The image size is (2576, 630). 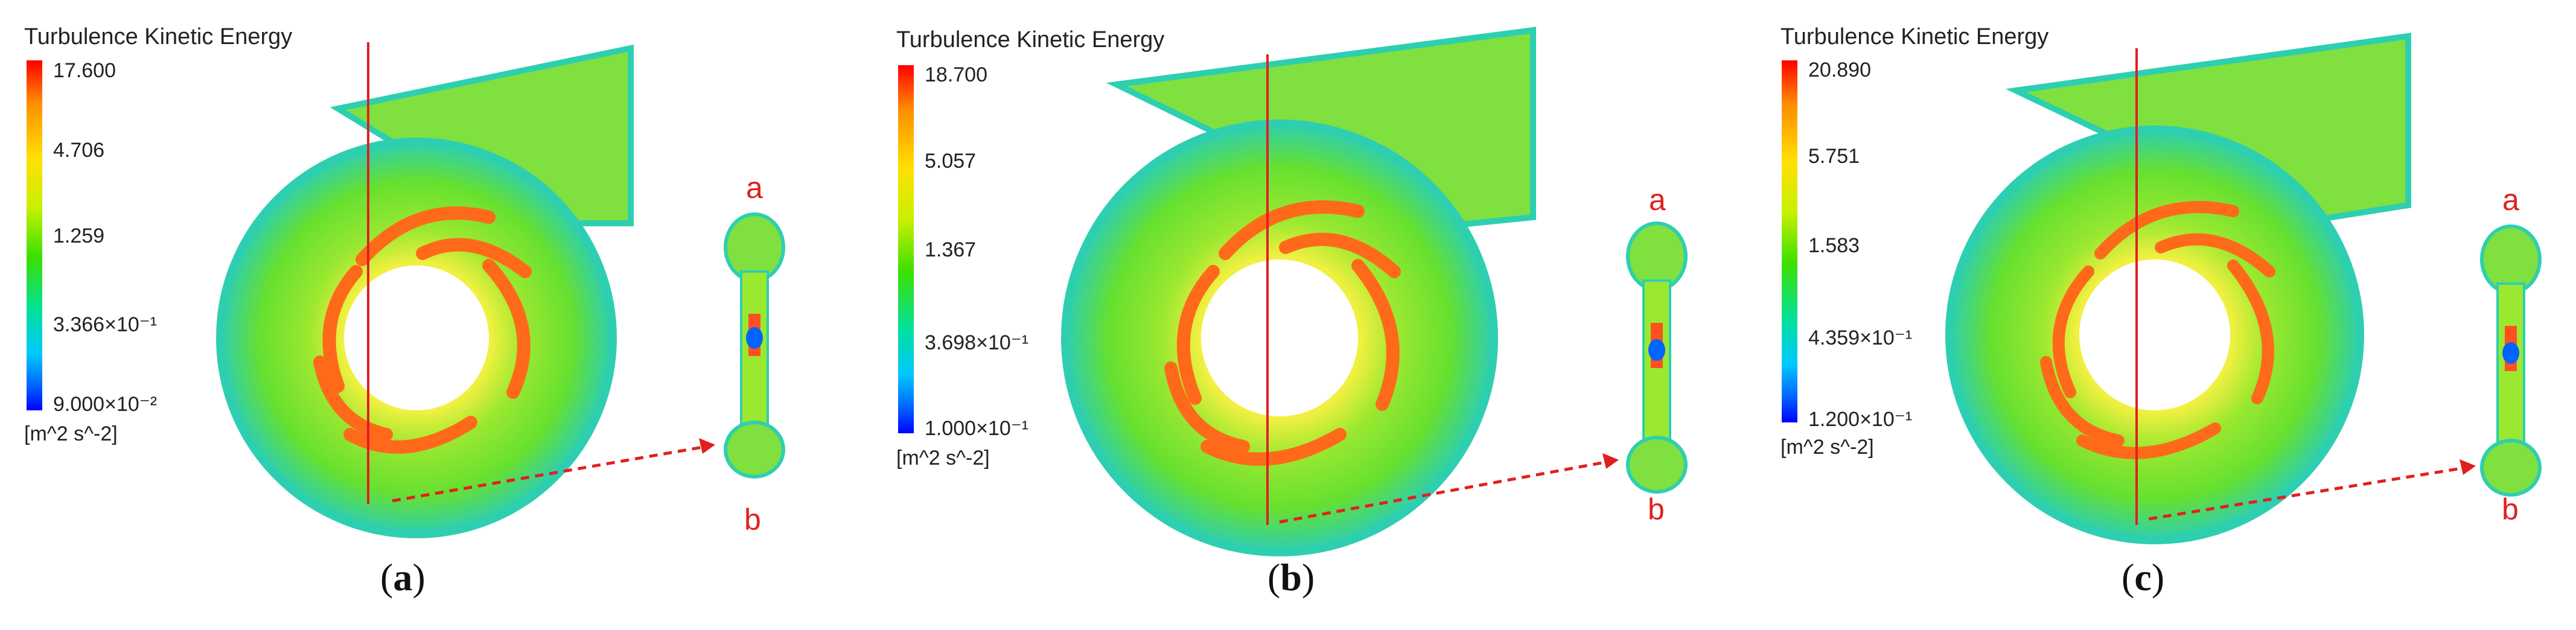 What do you see at coordinates (1860, 419) in the screenshot?
I see `tick-label: 1.200×10⁻¹` at bounding box center [1860, 419].